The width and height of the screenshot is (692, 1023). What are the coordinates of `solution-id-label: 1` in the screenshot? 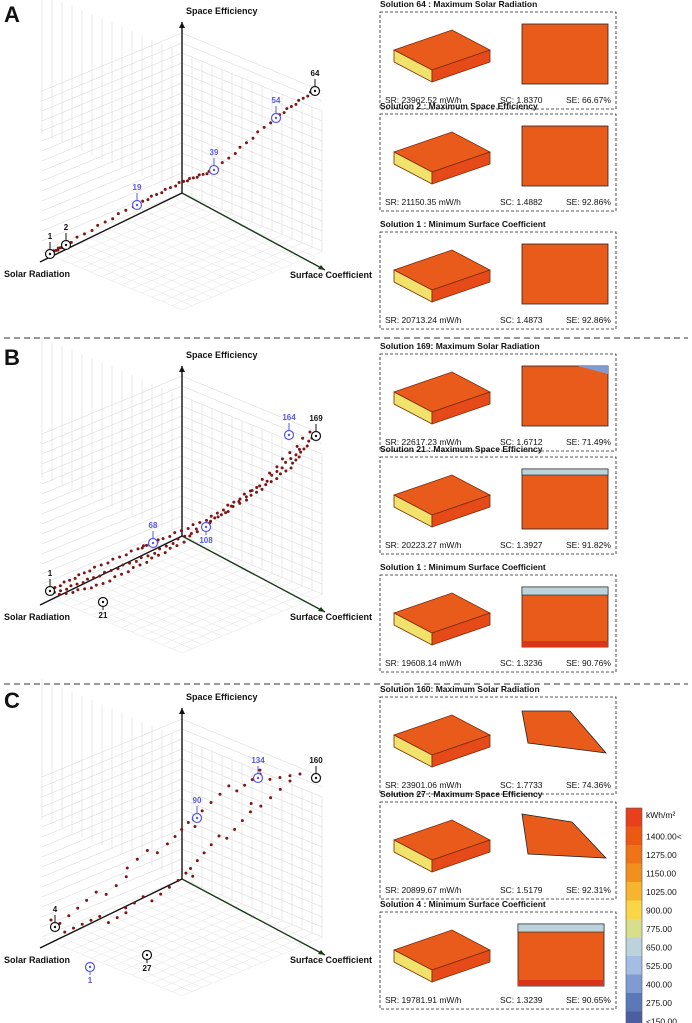 It's located at (50, 236).